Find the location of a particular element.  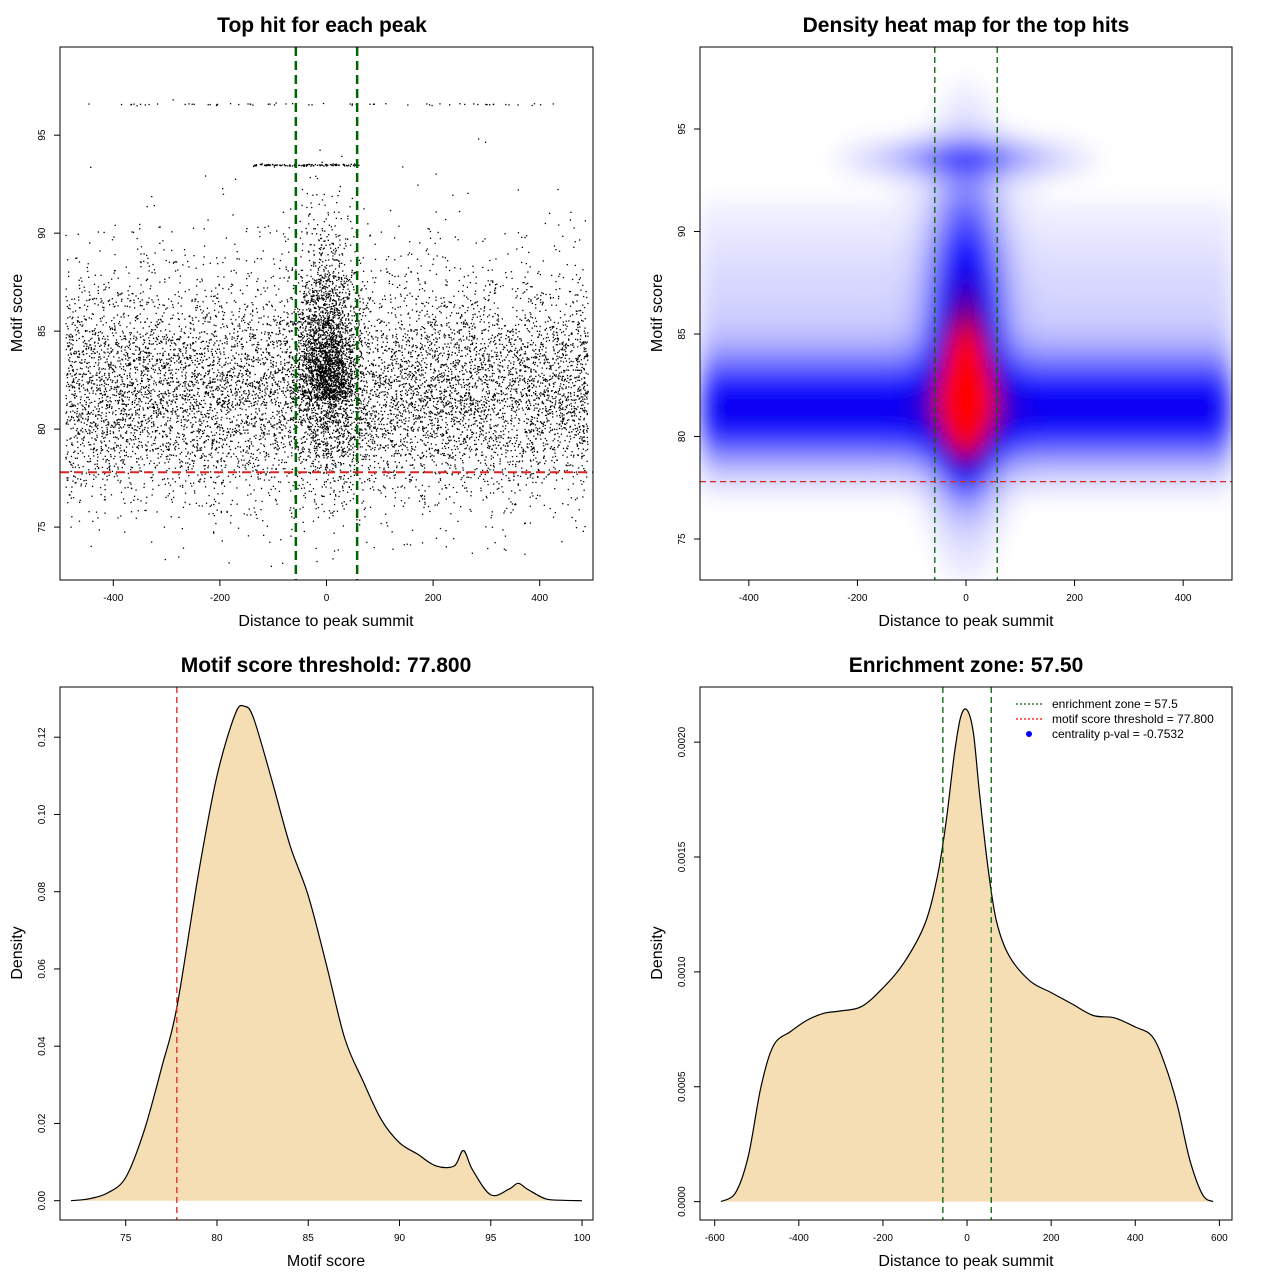

distance-density-y-label: Density is located at coordinates (657, 952).